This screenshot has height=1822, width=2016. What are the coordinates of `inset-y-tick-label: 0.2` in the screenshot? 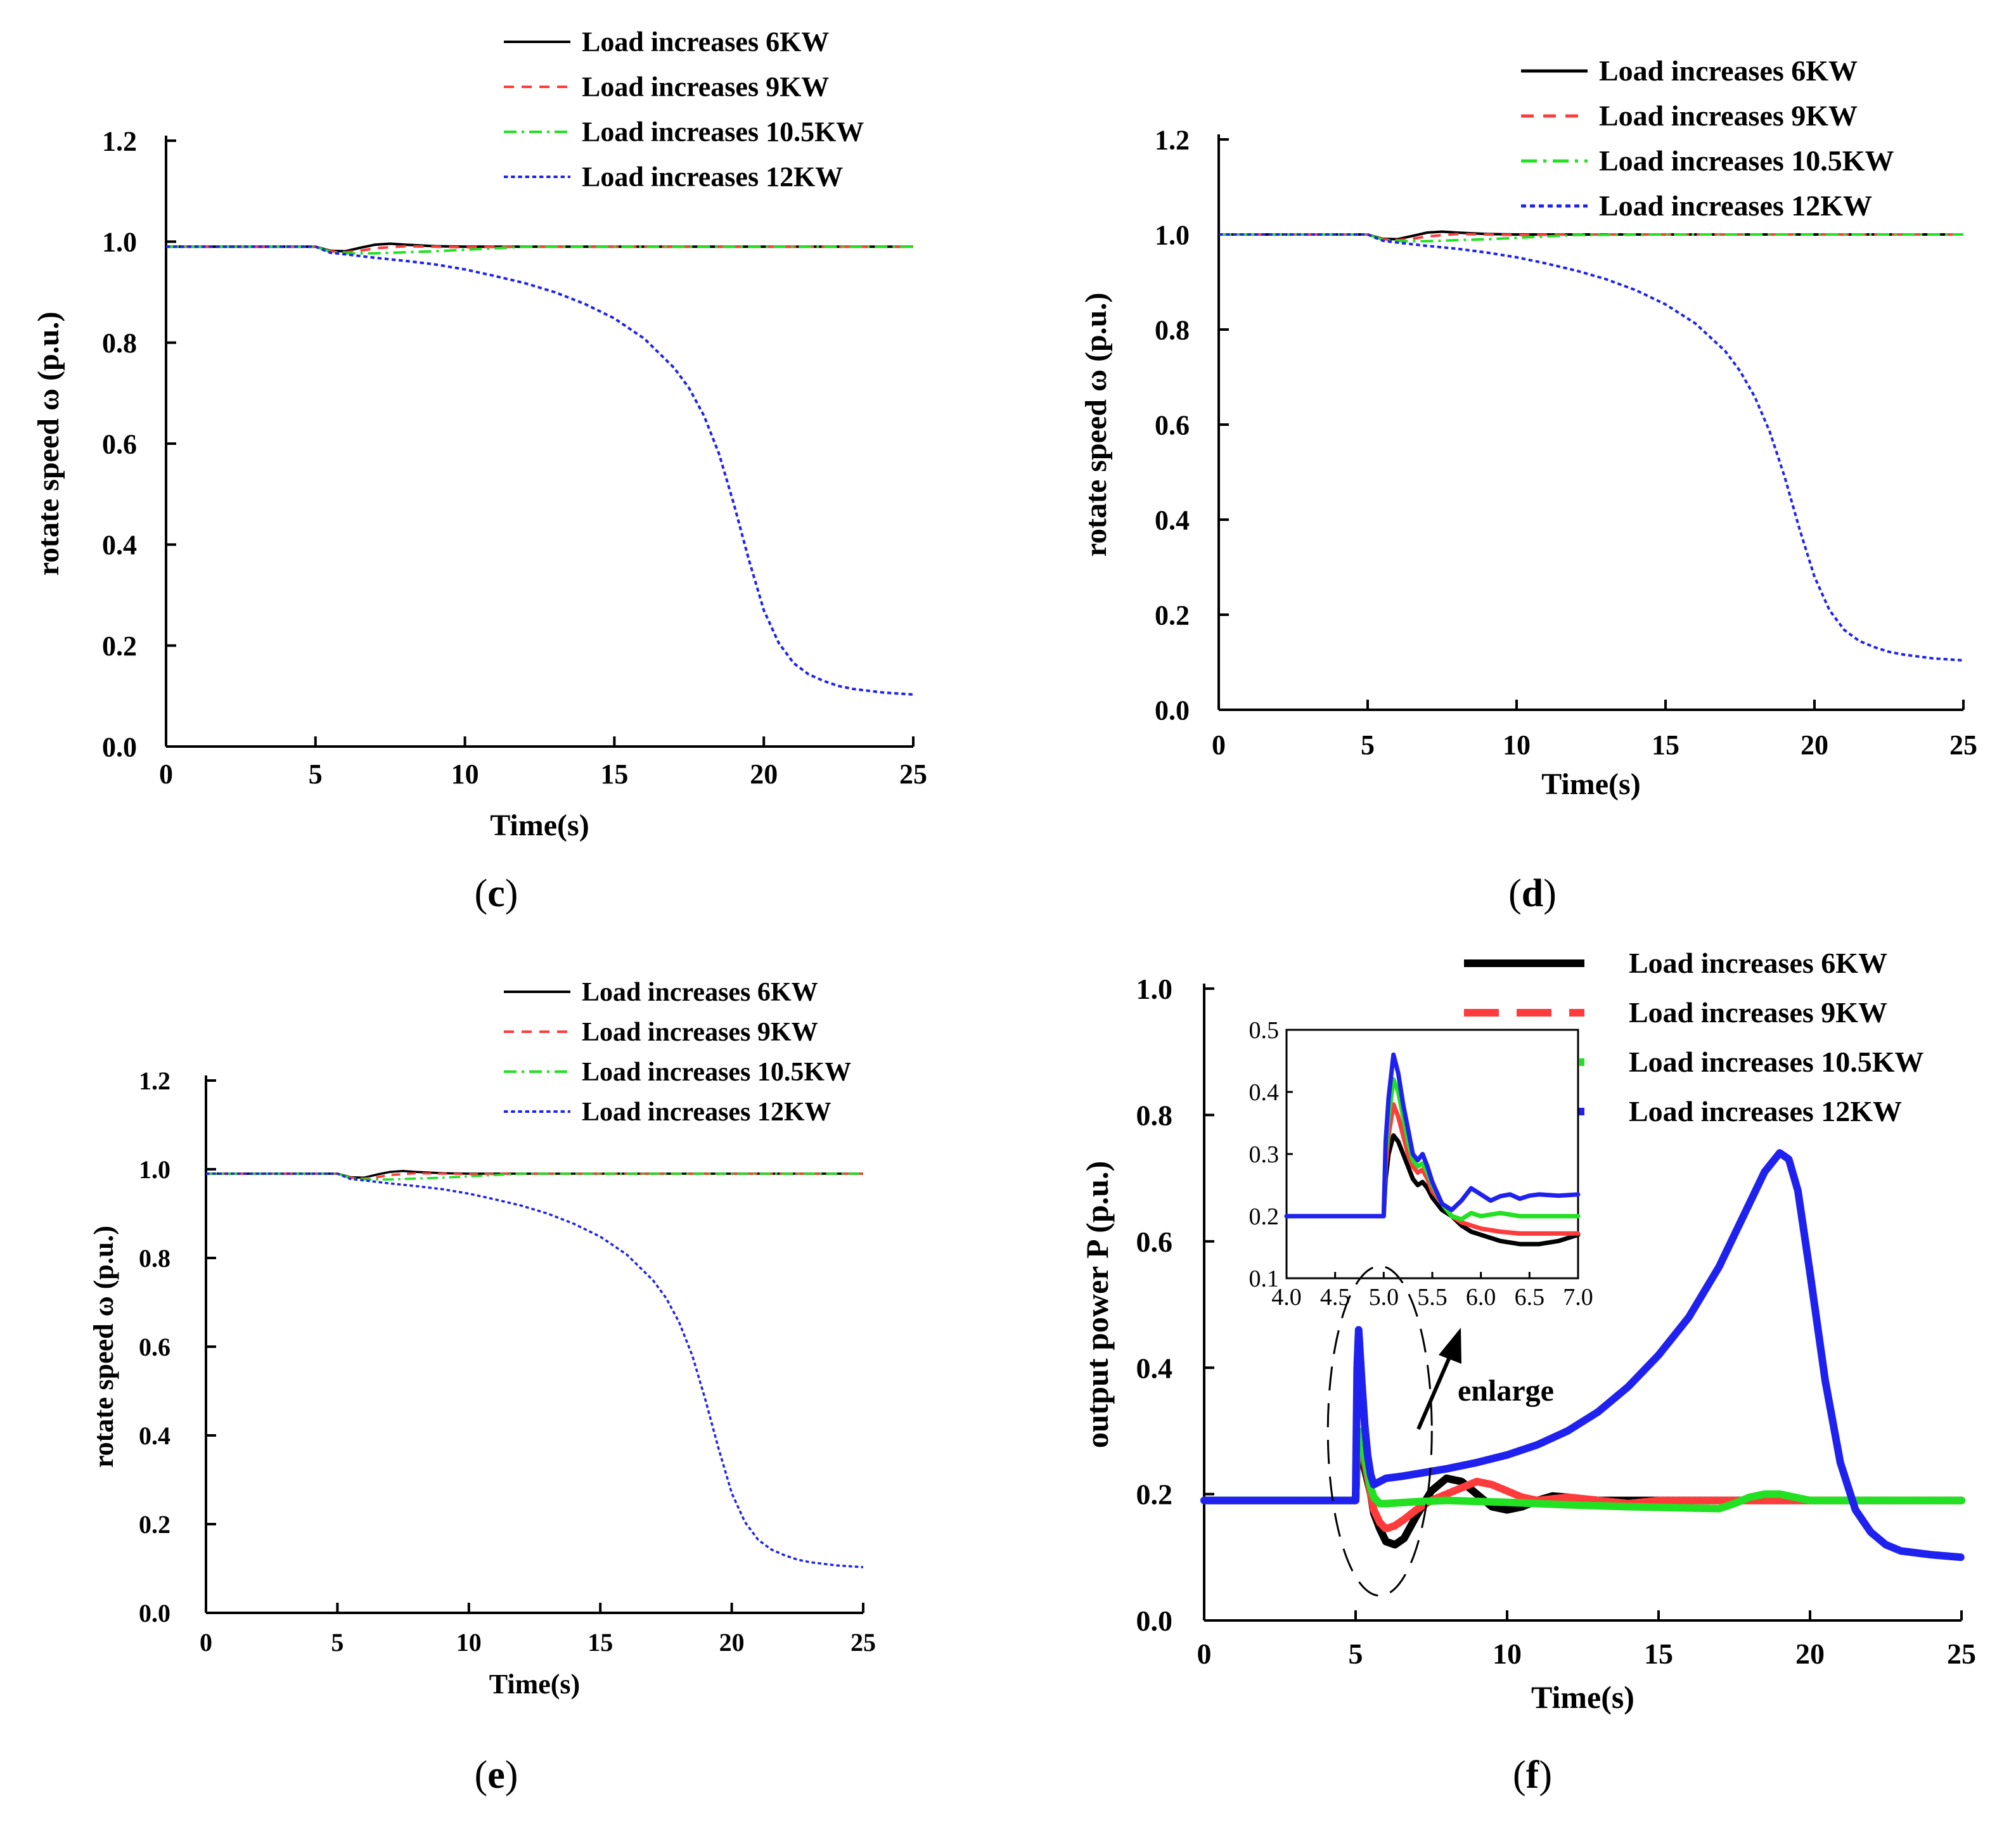 It's located at (1264, 1216).